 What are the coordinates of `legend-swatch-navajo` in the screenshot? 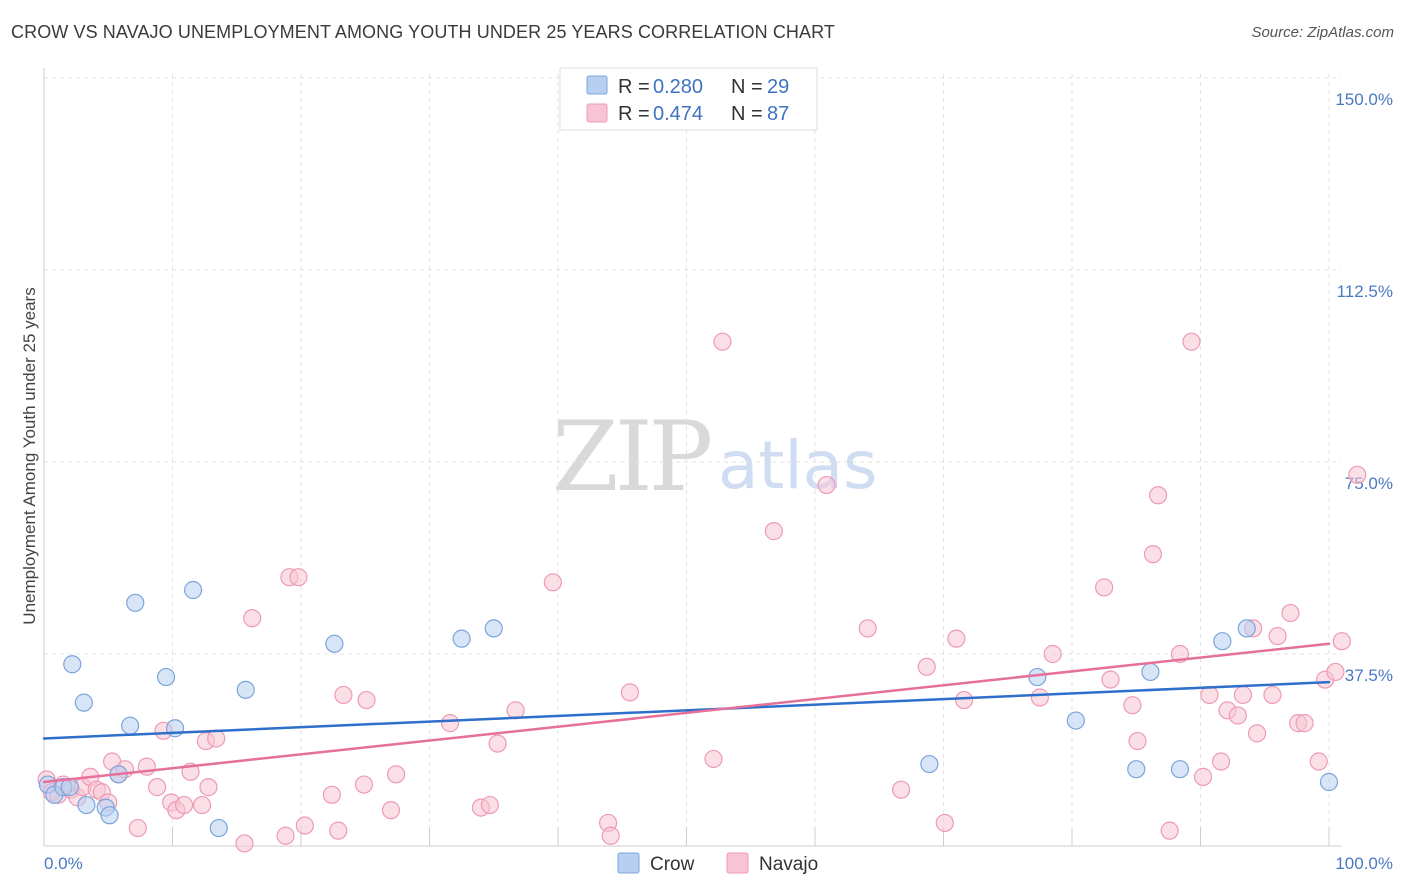 It's located at (597, 113).